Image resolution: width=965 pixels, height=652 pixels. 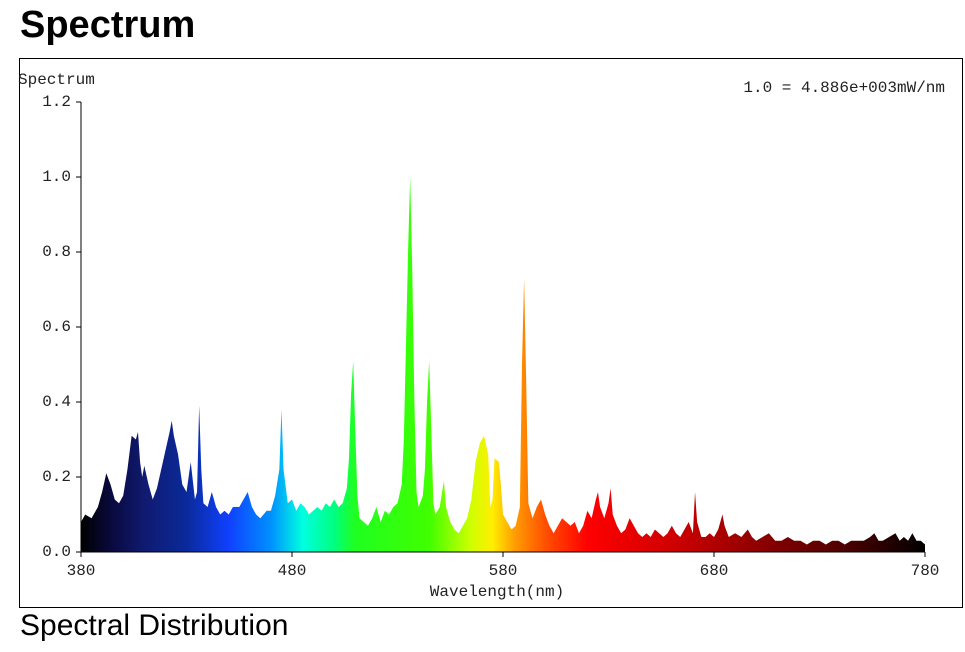 What do you see at coordinates (497, 592) in the screenshot?
I see `x-axis-label: Wavelength(nm)` at bounding box center [497, 592].